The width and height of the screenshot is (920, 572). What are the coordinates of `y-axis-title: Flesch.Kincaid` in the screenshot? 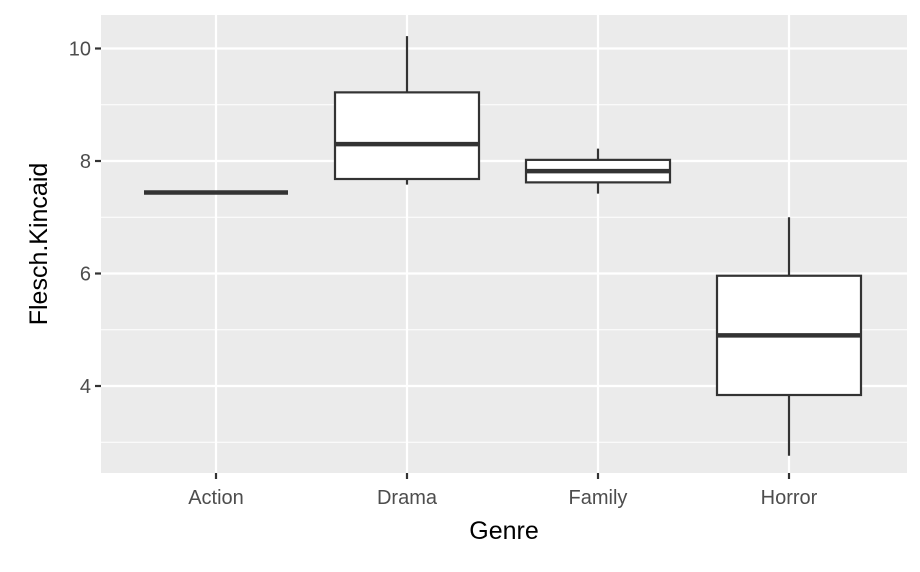 It's located at (39, 244).